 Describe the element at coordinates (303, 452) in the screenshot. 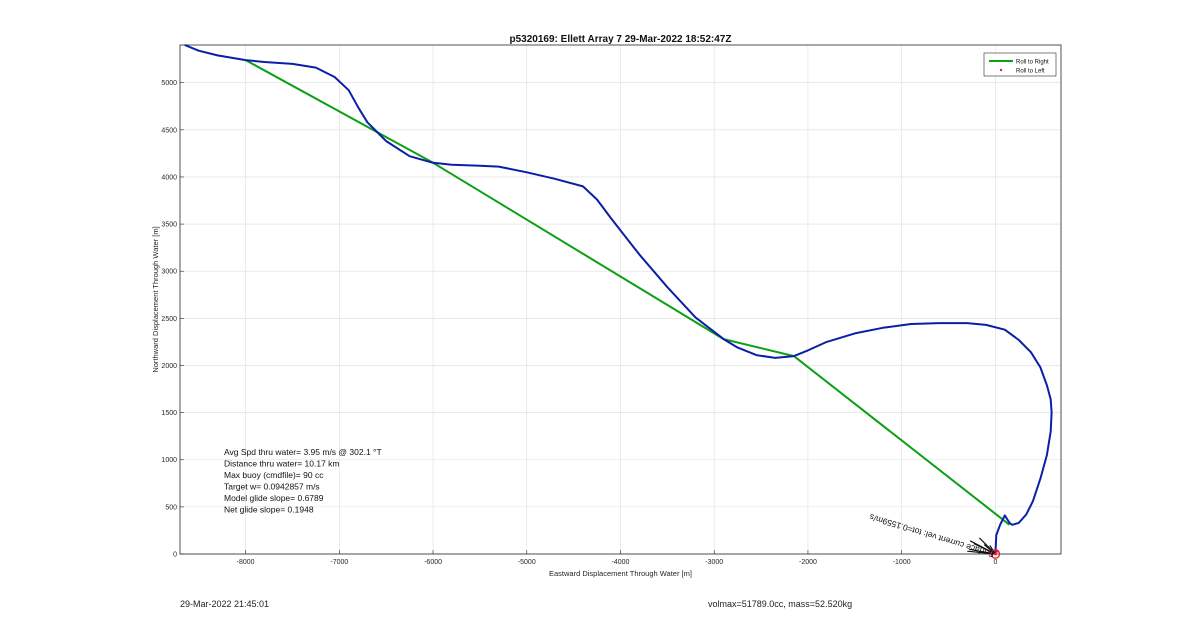

I see `annotation-avg-speed: Avg Spd thru water= 3.95 m/s @ 302.1 °T` at that location.